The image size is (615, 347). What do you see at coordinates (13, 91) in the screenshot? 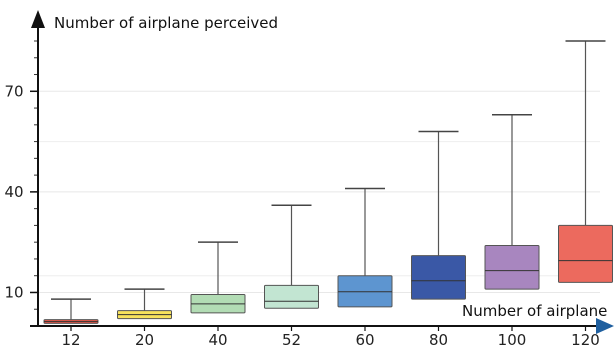
I see `y-tick-label: 70` at bounding box center [13, 91].